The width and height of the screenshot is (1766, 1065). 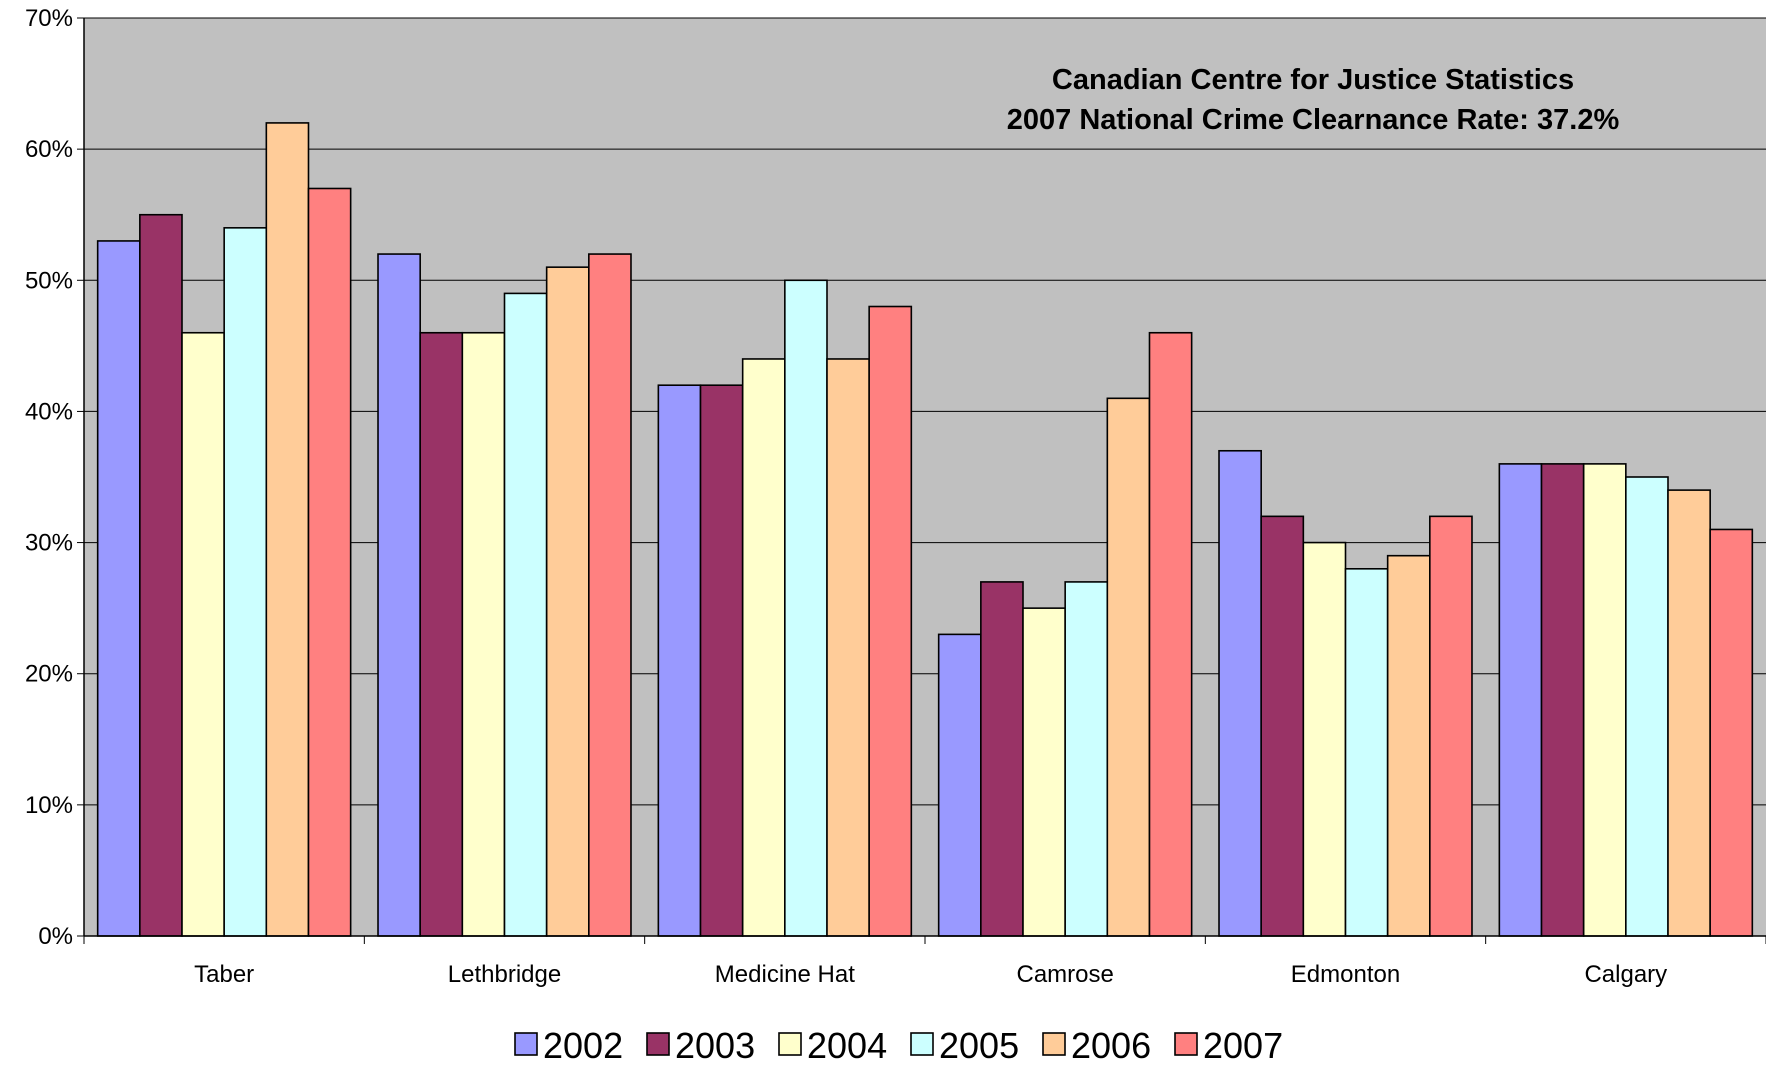 What do you see at coordinates (1604, 700) in the screenshot?
I see `bar-calgary-2004` at bounding box center [1604, 700].